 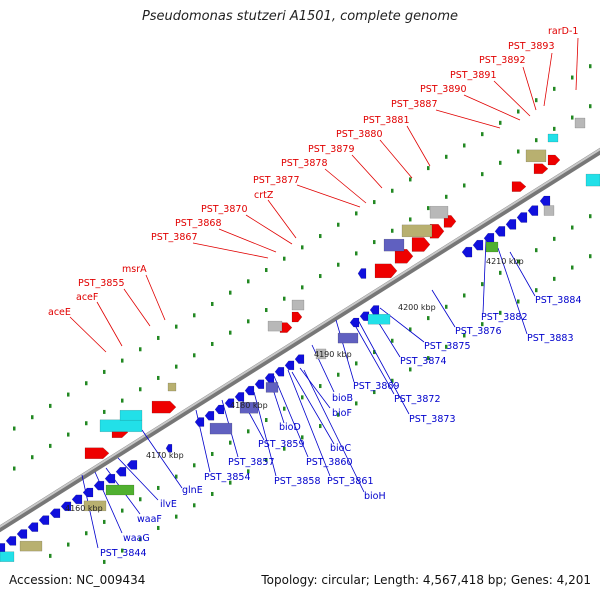 I want to click on label-PST_3880: PST_3880, so click(x=359, y=134).